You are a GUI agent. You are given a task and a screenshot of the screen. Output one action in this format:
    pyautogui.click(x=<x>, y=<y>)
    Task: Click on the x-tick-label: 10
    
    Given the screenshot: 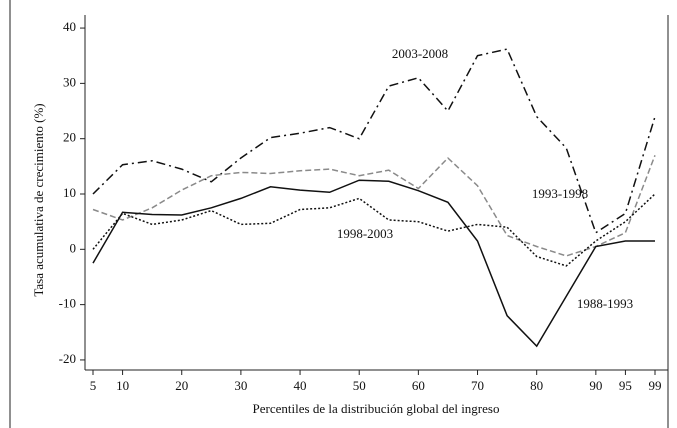 What is the action you would take?
    pyautogui.click(x=122, y=385)
    